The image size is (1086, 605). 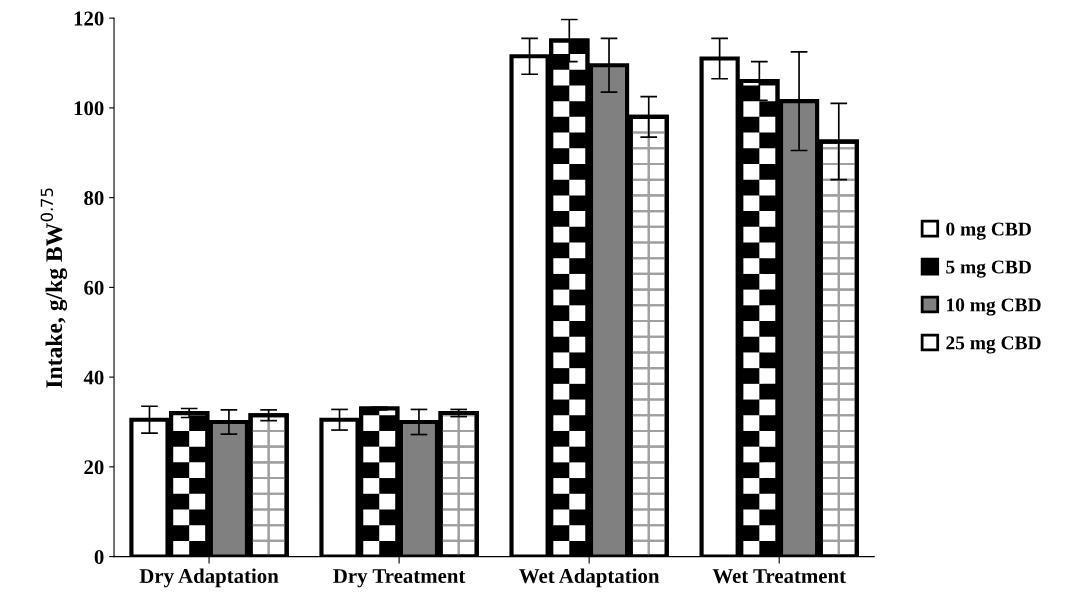 What do you see at coordinates (94, 287) in the screenshot?
I see `y-tick-label: 60` at bounding box center [94, 287].